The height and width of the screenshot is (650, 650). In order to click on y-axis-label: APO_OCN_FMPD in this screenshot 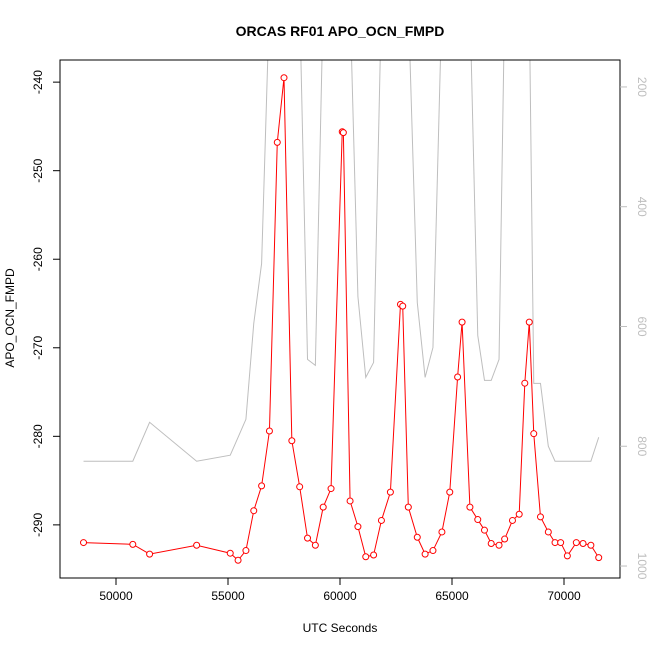, I will do `click(10, 318)`.